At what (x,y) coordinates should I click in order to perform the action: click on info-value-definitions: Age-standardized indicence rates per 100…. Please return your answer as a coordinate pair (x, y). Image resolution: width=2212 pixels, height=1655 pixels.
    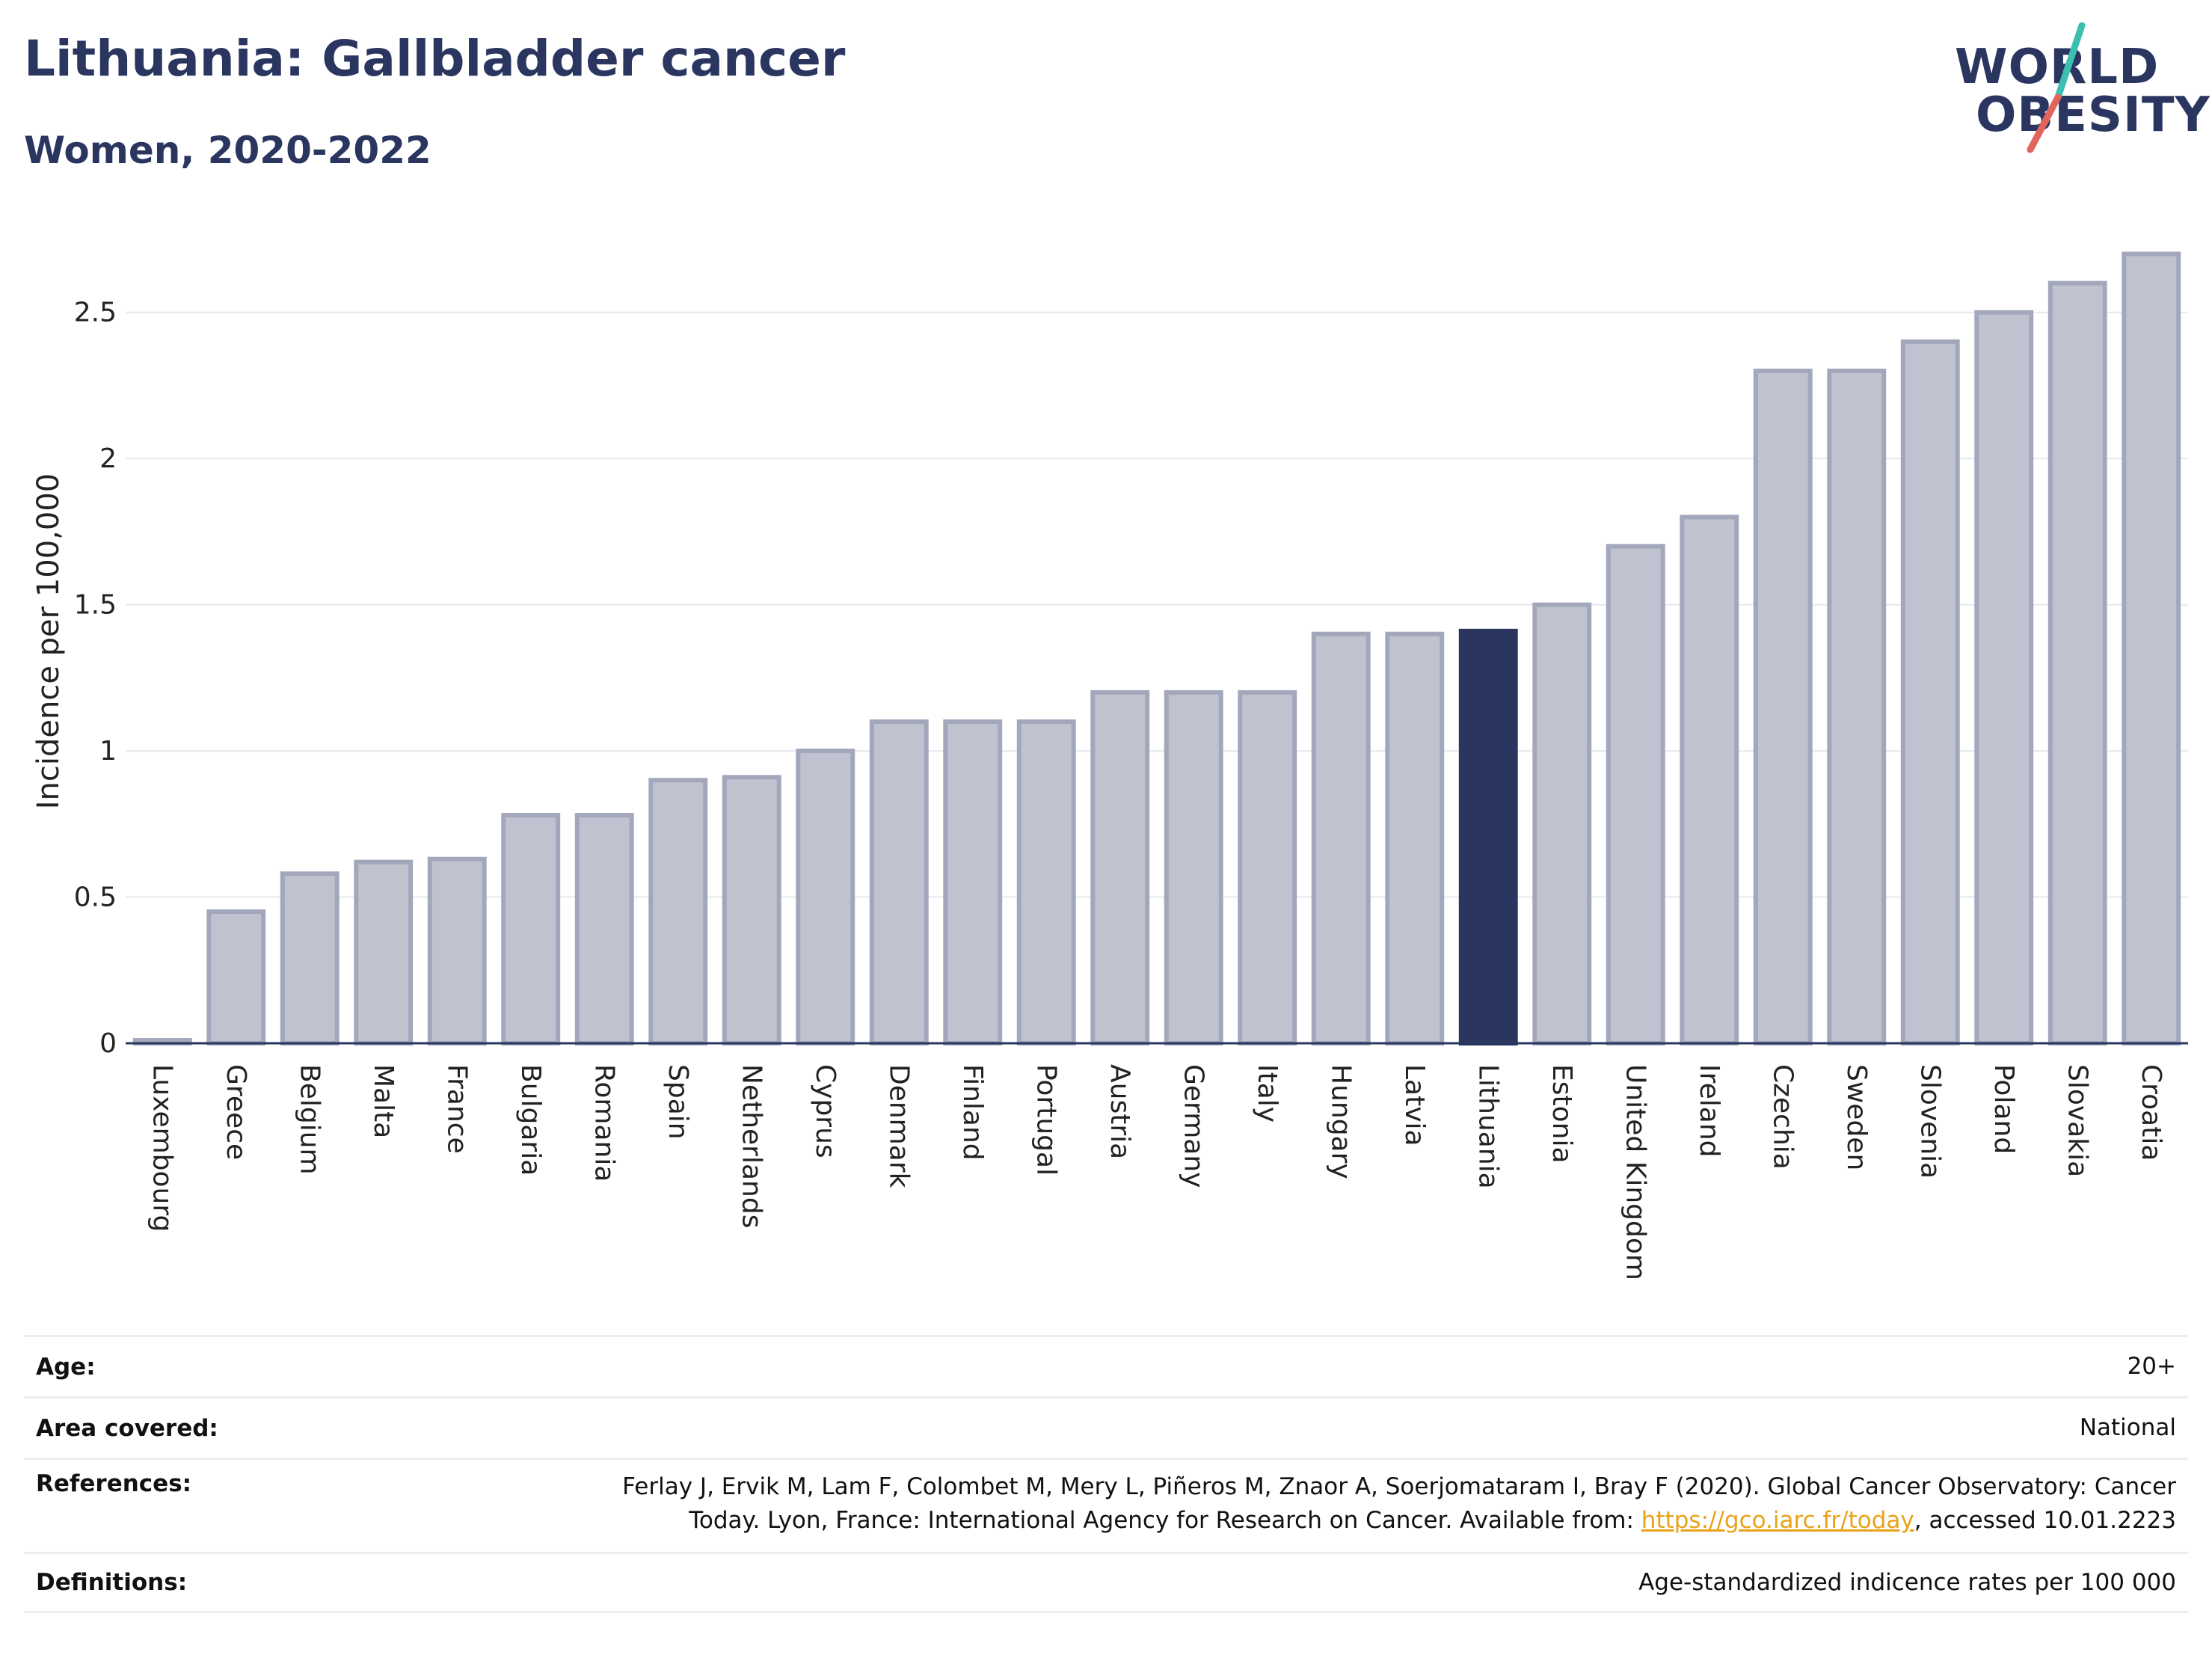
    Looking at the image, I should click on (1907, 1582).